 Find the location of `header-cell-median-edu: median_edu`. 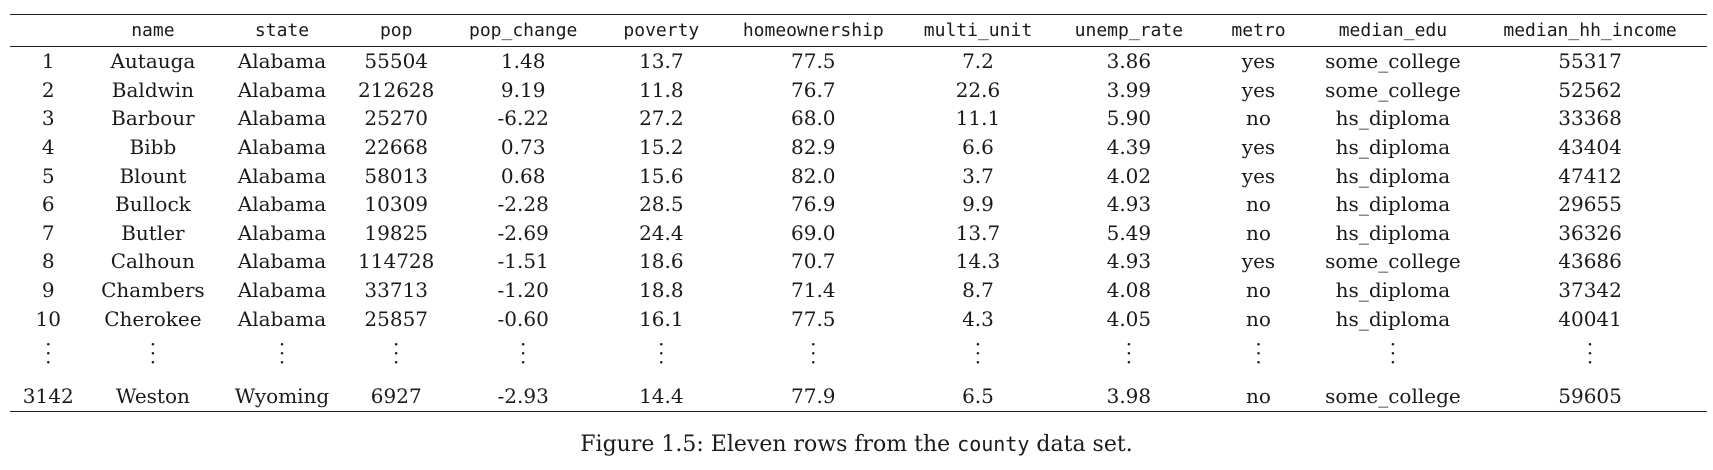

header-cell-median-edu: median_edu is located at coordinates (1393, 30).